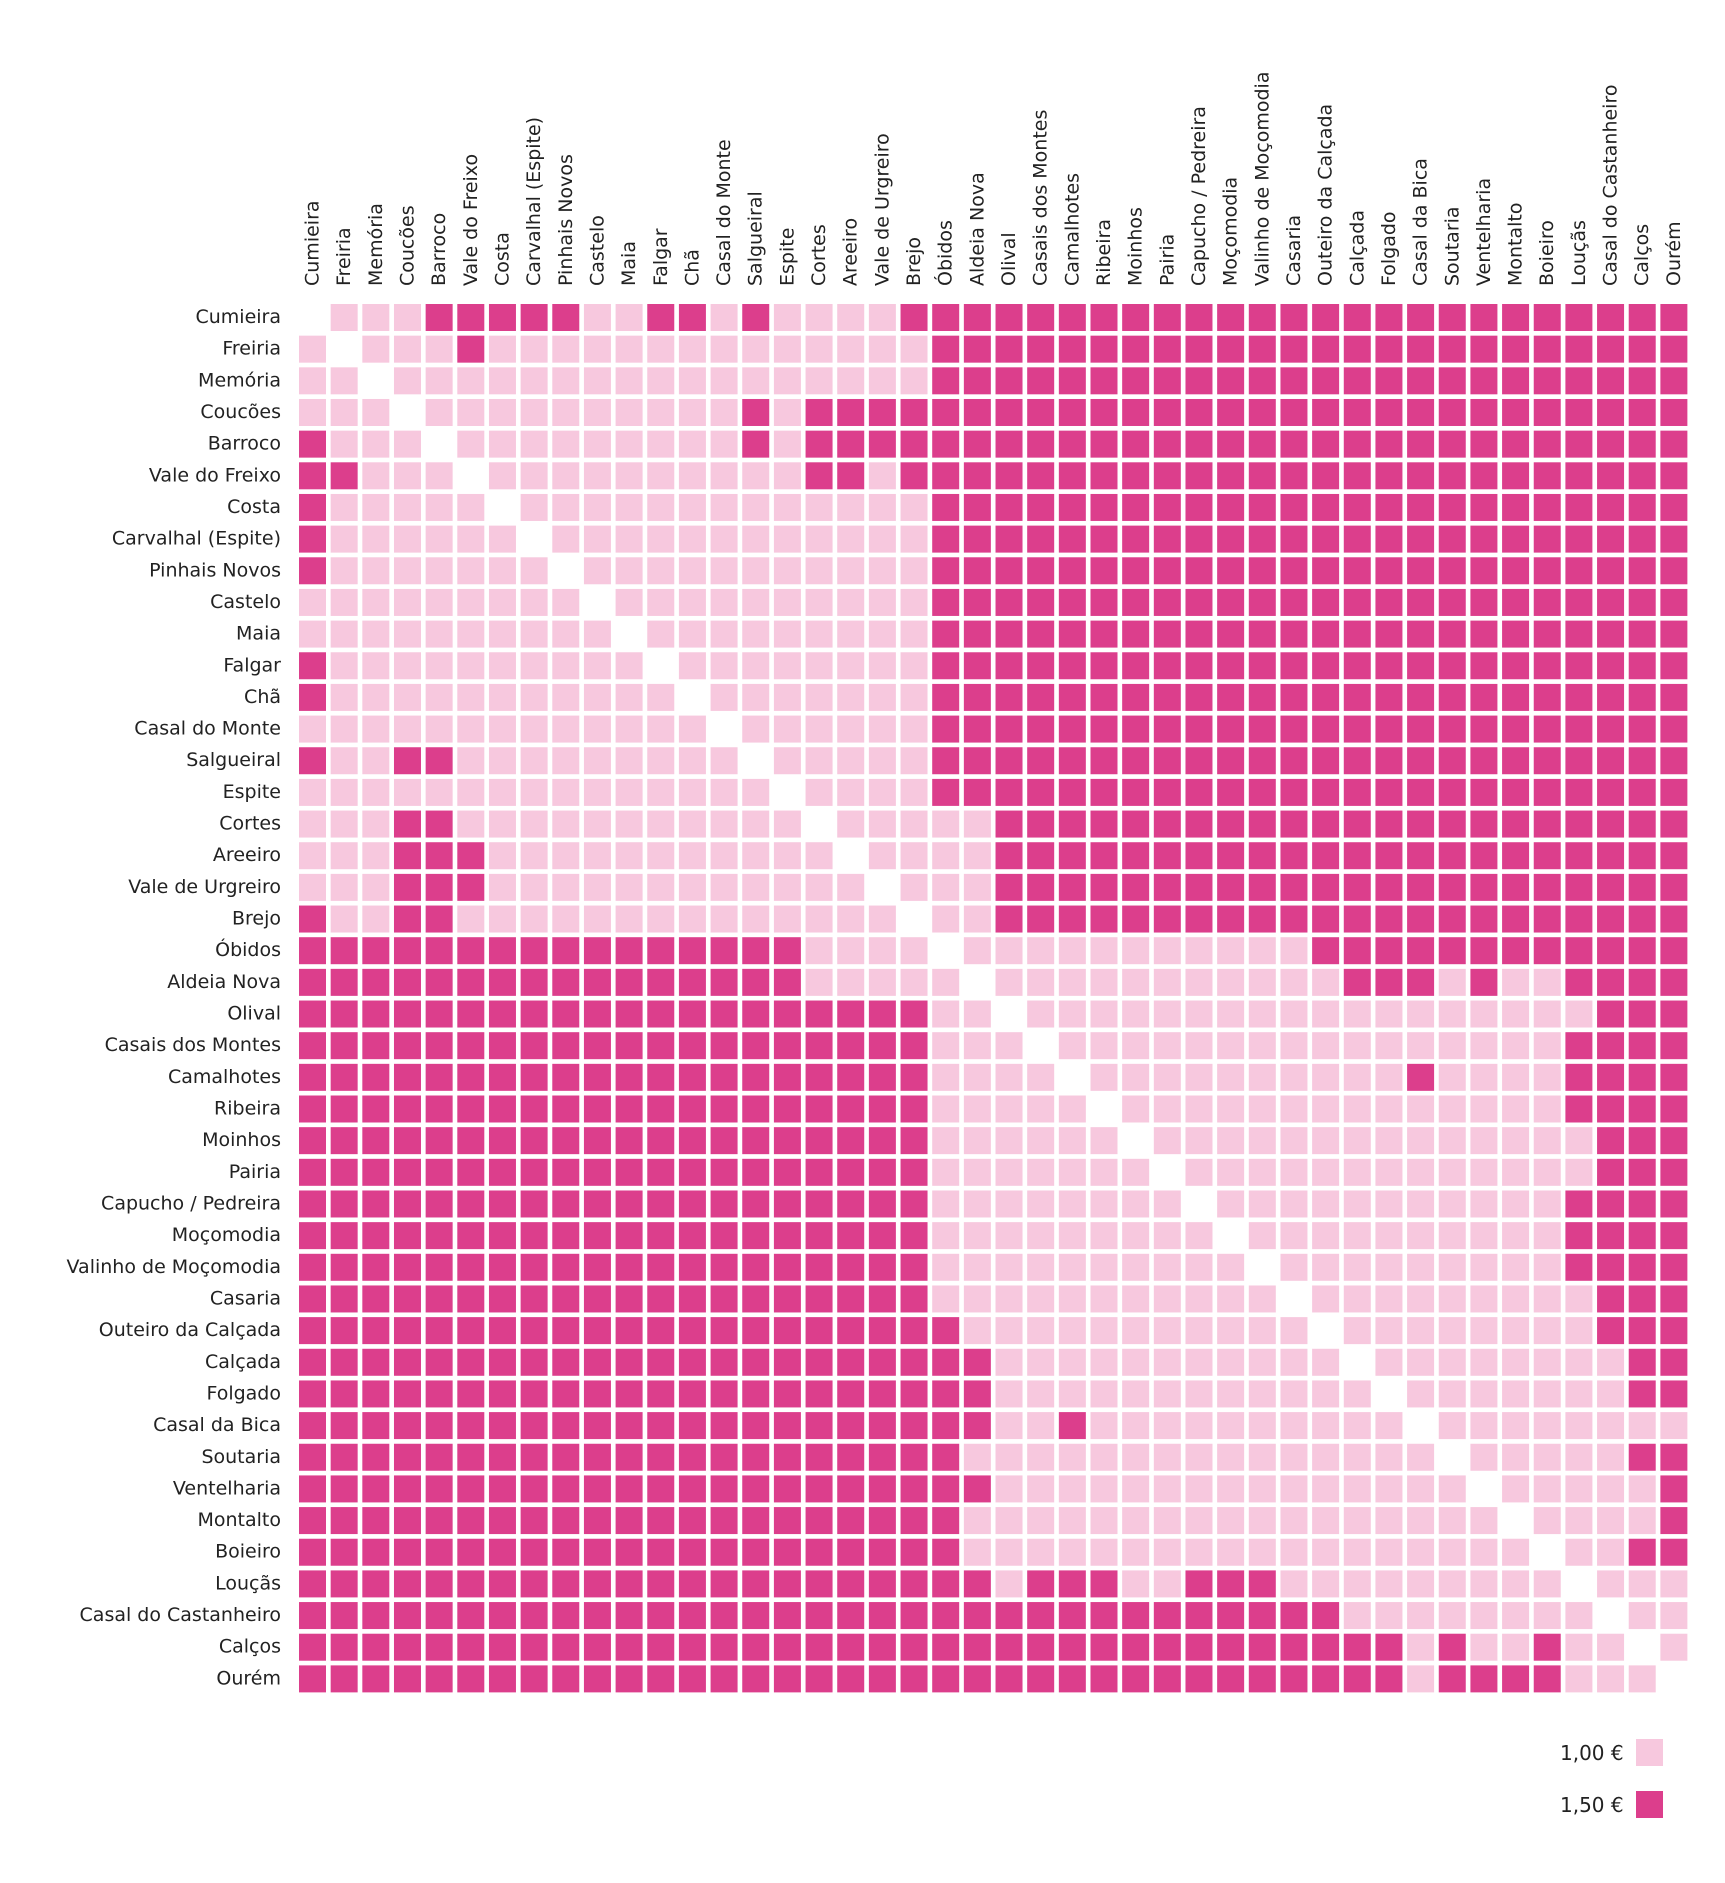 The height and width of the screenshot is (1883, 1725). What do you see at coordinates (977, 229) in the screenshot?
I see `column-label: Aldeia Nova` at bounding box center [977, 229].